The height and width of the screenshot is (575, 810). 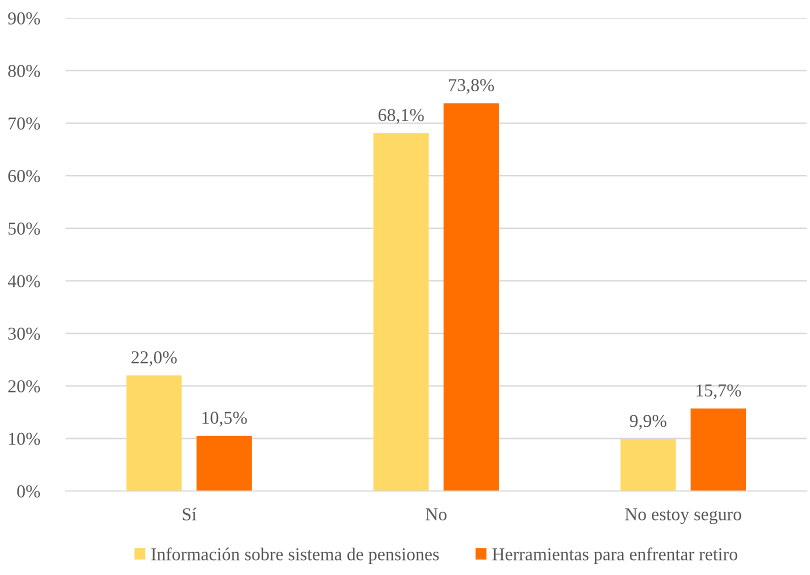 What do you see at coordinates (24, 386) in the screenshot?
I see `y-tick-label: 20%` at bounding box center [24, 386].